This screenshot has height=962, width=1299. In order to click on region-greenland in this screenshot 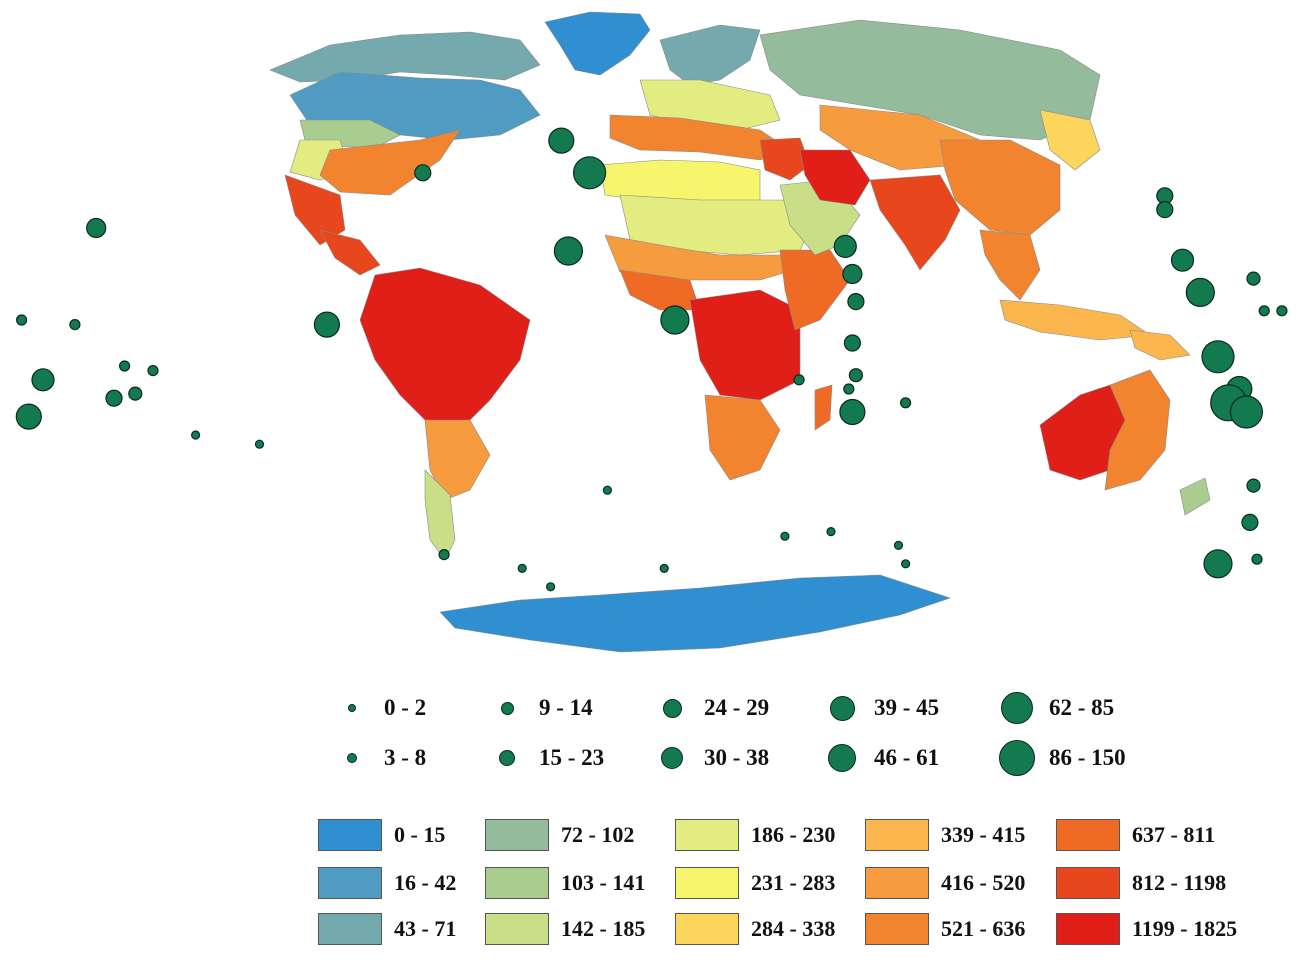, I will do `click(597, 43)`.